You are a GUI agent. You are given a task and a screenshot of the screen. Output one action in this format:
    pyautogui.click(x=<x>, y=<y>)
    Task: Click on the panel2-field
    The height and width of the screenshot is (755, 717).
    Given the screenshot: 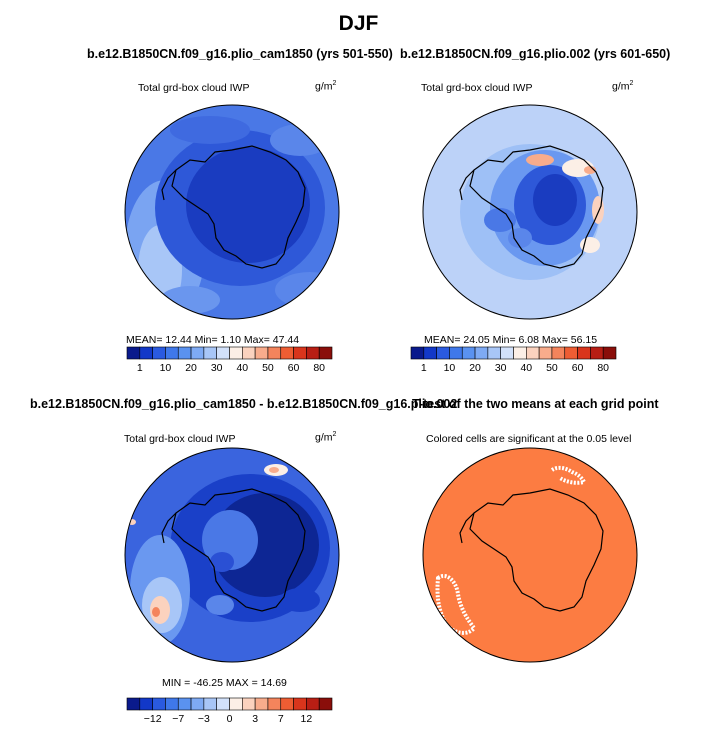 What is the action you would take?
    pyautogui.click(x=530, y=212)
    